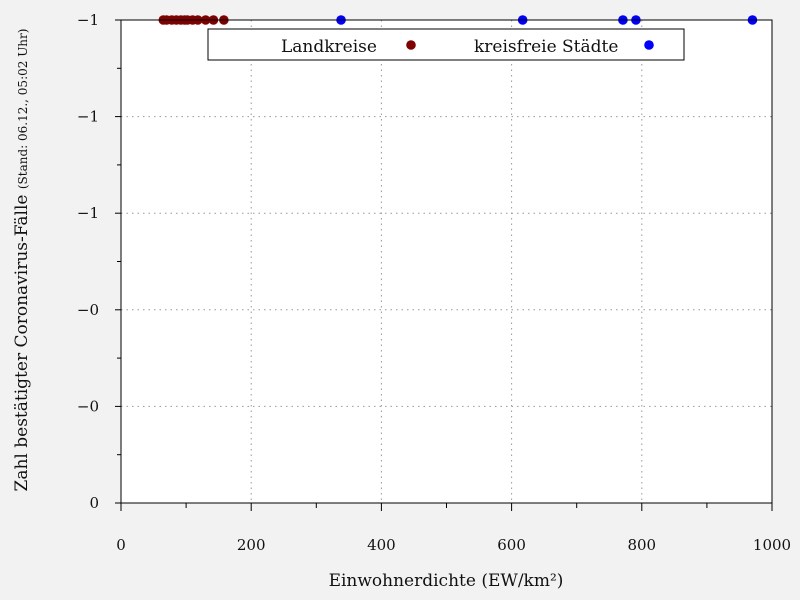 Image resolution: width=800 pixels, height=600 pixels. Describe the element at coordinates (411, 45) in the screenshot. I see `legend-marker-landkreise` at that location.